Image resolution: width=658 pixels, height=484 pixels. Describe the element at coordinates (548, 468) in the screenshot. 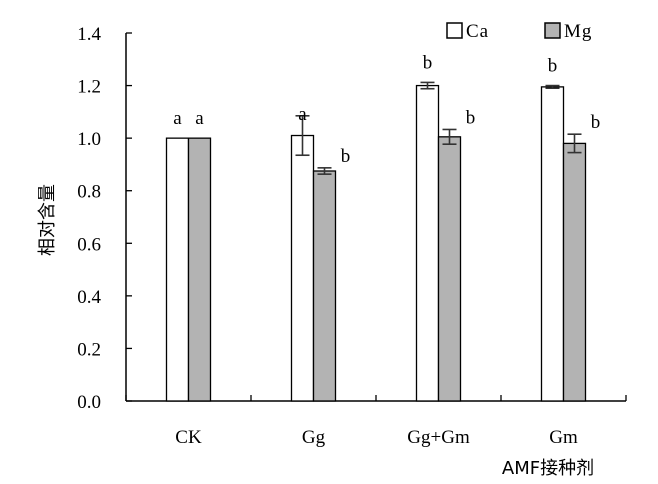

I see `x-axis-title: AMF接种剂` at that location.